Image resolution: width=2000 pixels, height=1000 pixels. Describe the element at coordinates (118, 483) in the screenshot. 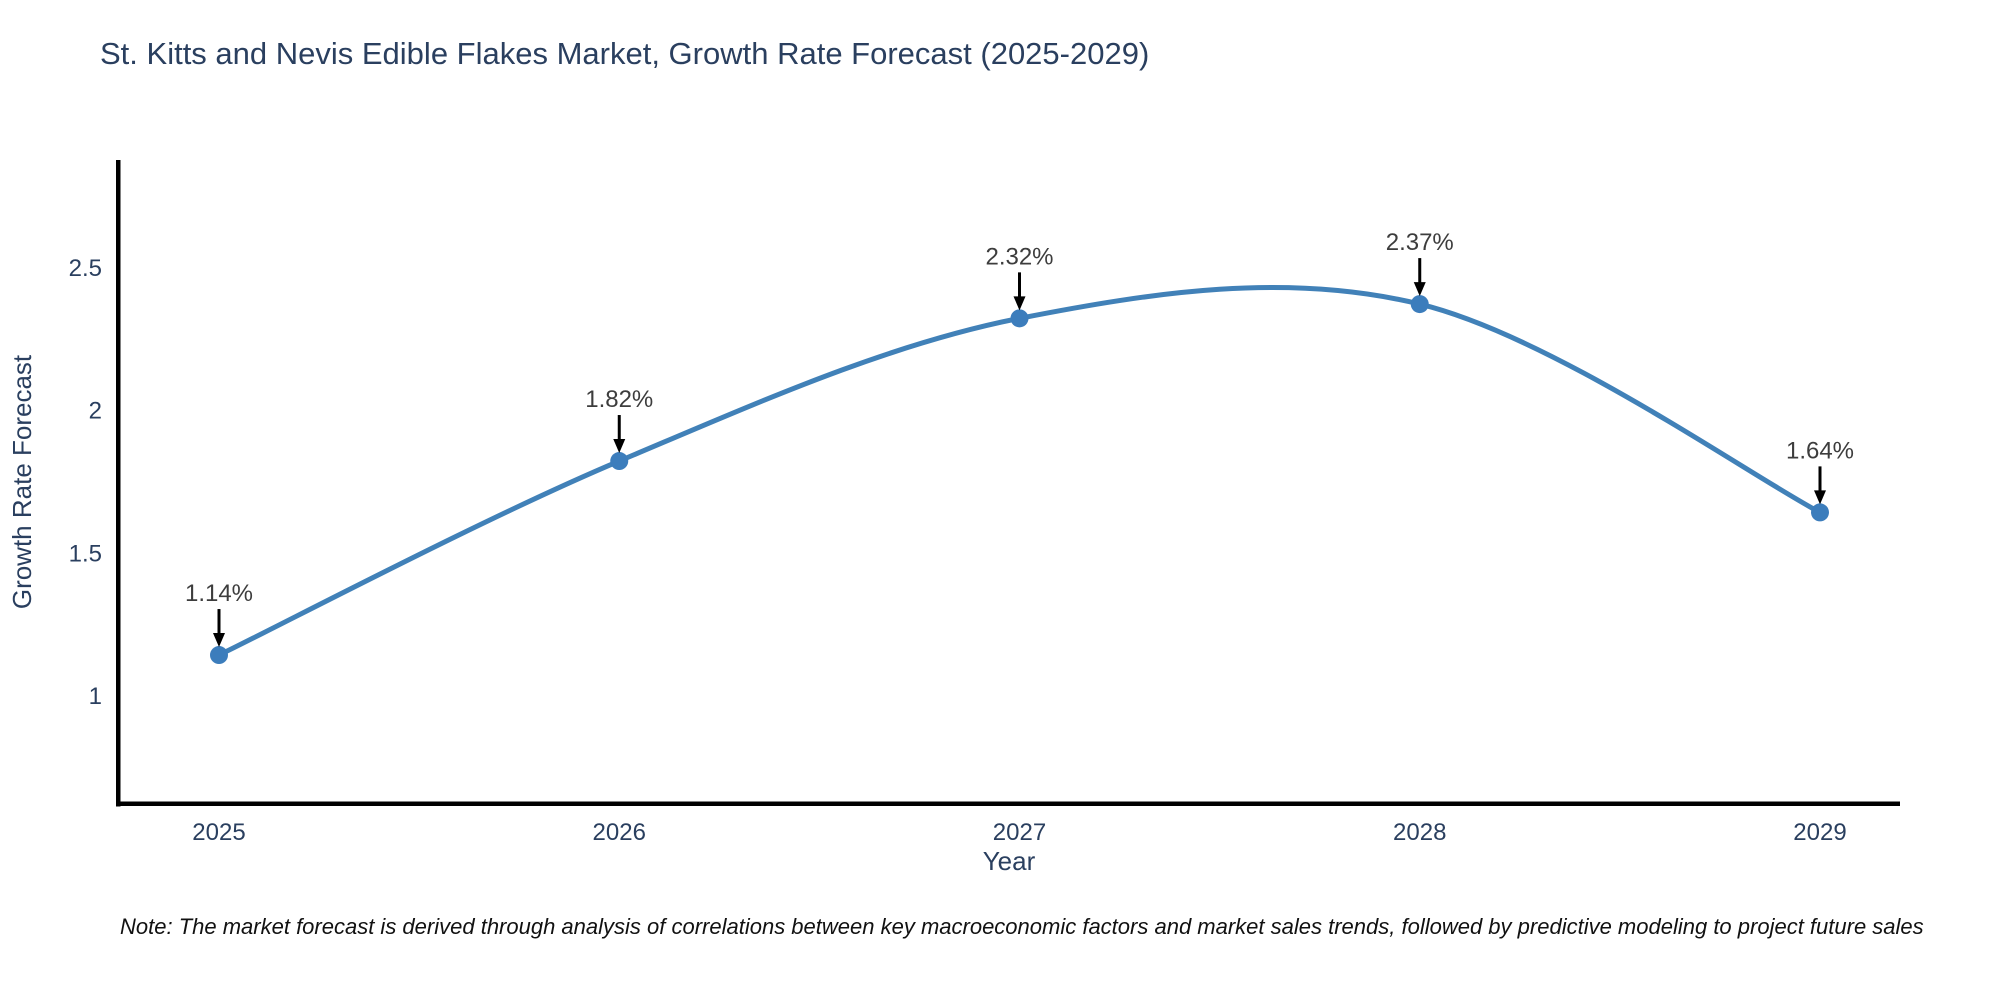

I see `y-axis-line` at that location.